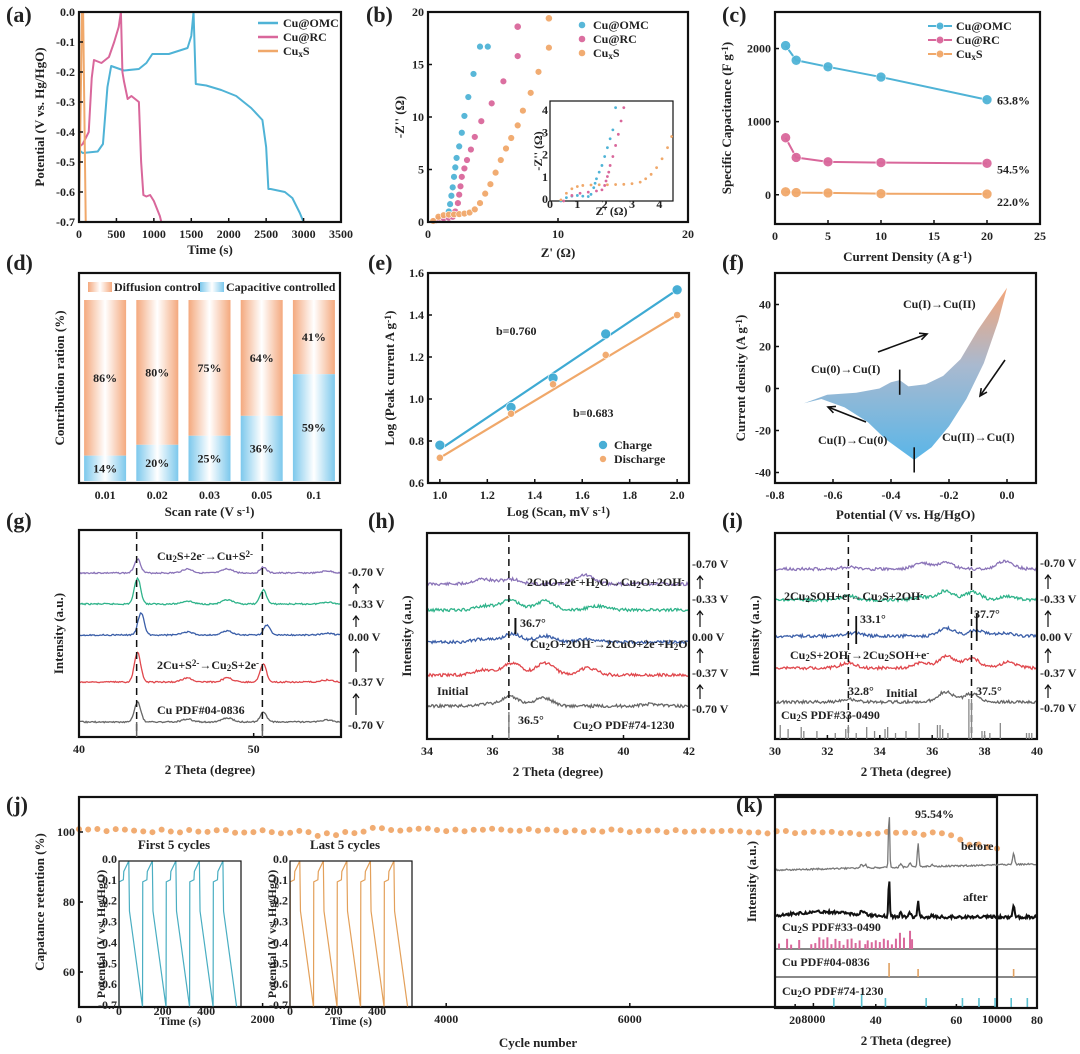  I want to click on reference-label: Cu PDF#04-0836, so click(826, 962).